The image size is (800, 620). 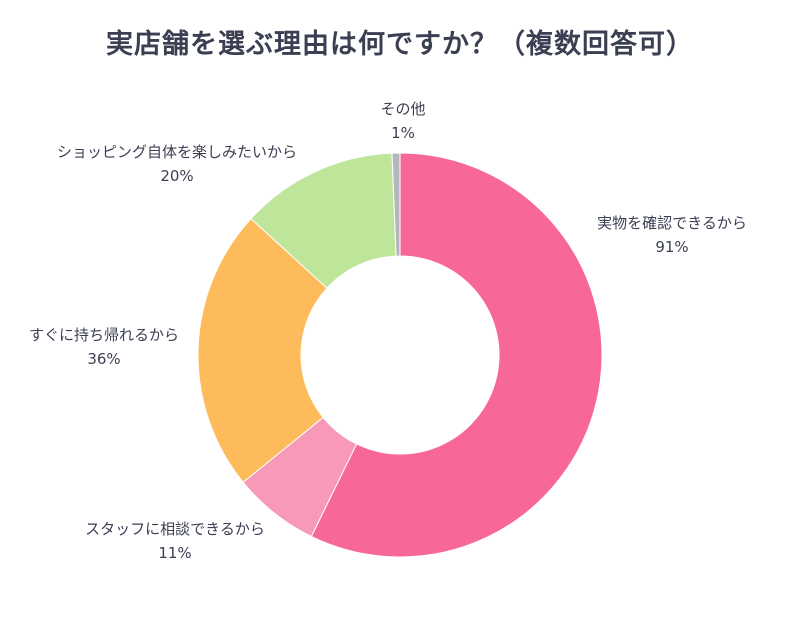 I want to click on slice-value-label-3: 36%, so click(x=103, y=359).